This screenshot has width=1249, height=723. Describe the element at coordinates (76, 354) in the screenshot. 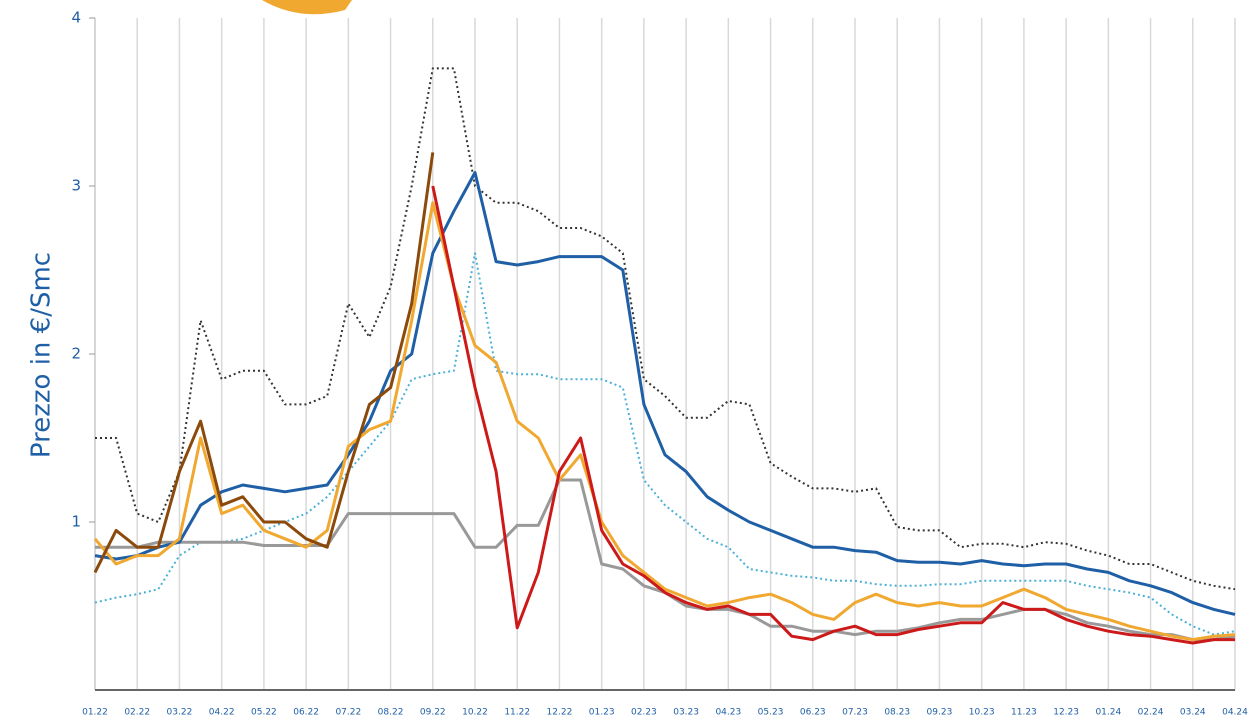

I see `y-tick-label: 2` at that location.